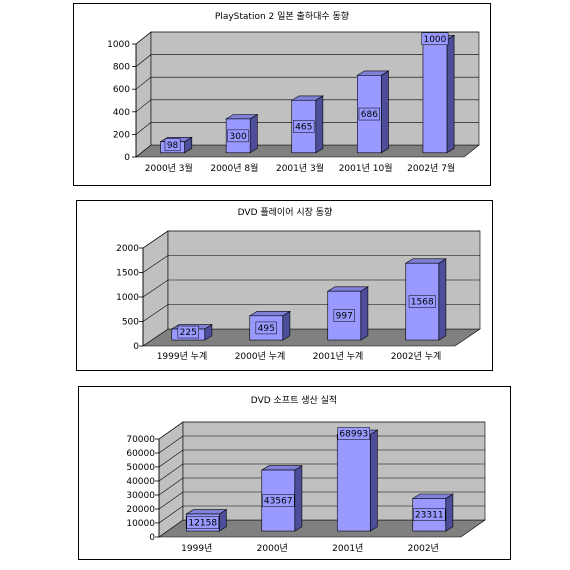 This screenshot has height=570, width=570. Describe the element at coordinates (260, 356) in the screenshot. I see `x-category-label: 2000년 누계` at that location.